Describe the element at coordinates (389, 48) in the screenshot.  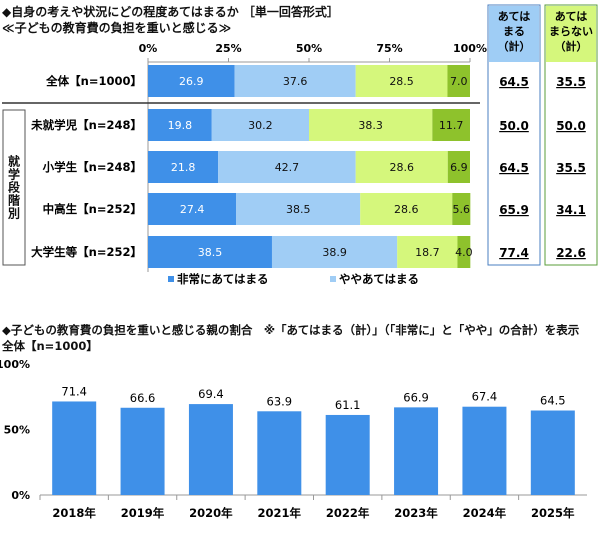
I see `x-tick-label: 75%` at that location.